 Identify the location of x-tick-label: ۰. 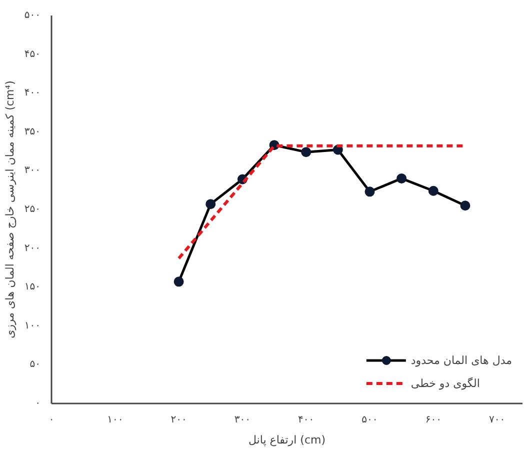
(51, 420).